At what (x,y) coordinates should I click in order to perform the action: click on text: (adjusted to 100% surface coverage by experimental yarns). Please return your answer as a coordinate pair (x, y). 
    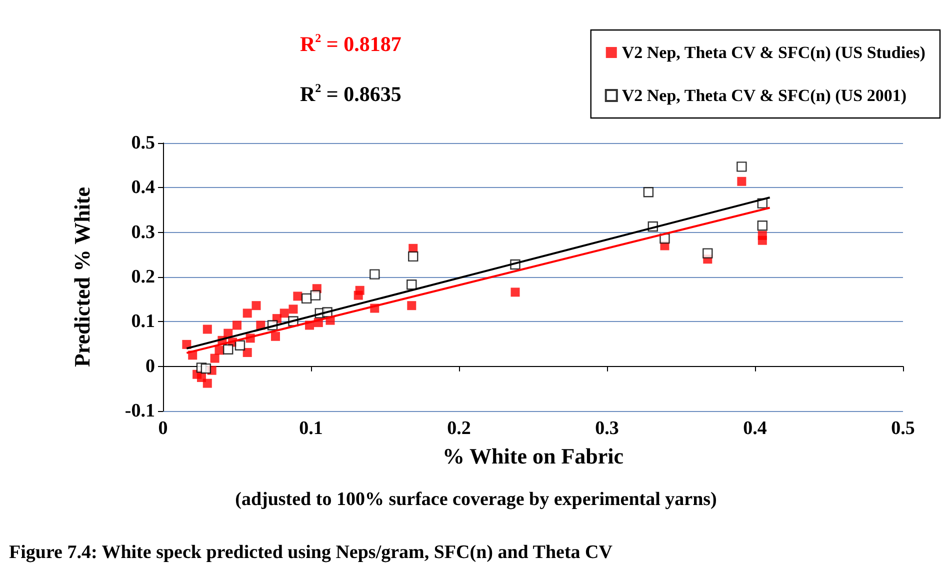
    Looking at the image, I should click on (476, 499).